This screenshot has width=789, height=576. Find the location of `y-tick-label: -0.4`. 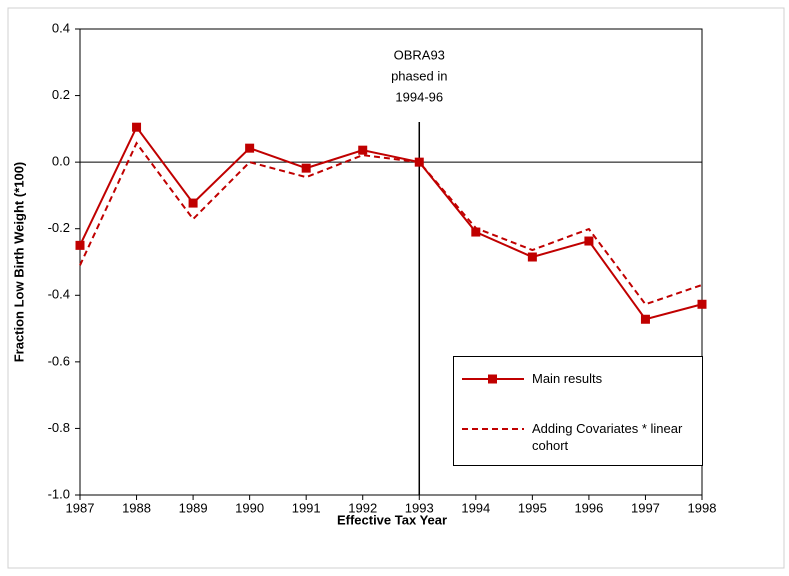

y-tick-label: -0.4 is located at coordinates (59, 294).